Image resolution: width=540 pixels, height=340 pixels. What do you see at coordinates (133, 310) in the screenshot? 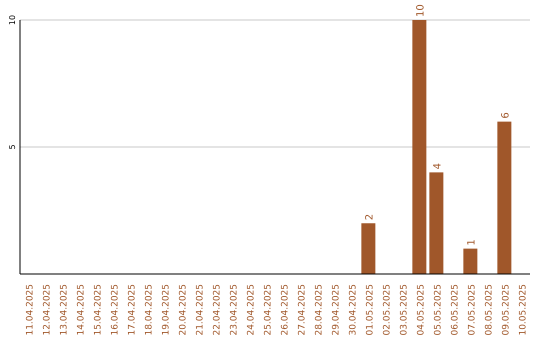
I see `x-tick-label: 17.04.2025` at bounding box center [133, 310].